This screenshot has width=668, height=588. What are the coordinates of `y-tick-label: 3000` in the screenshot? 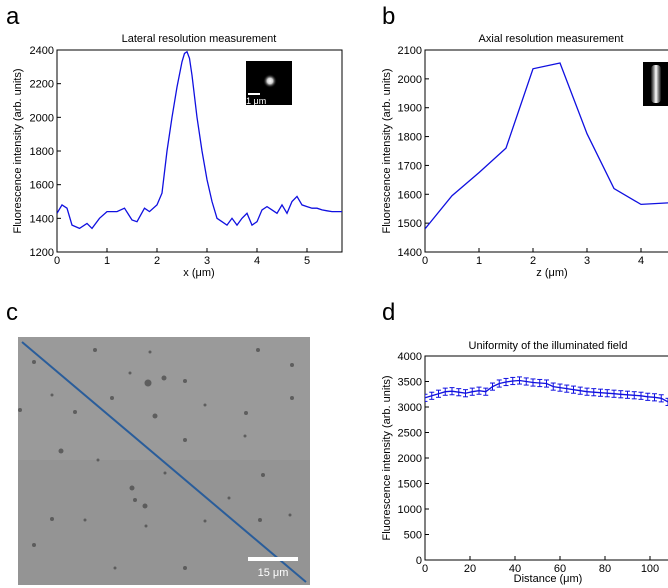 It's located at (410, 408).